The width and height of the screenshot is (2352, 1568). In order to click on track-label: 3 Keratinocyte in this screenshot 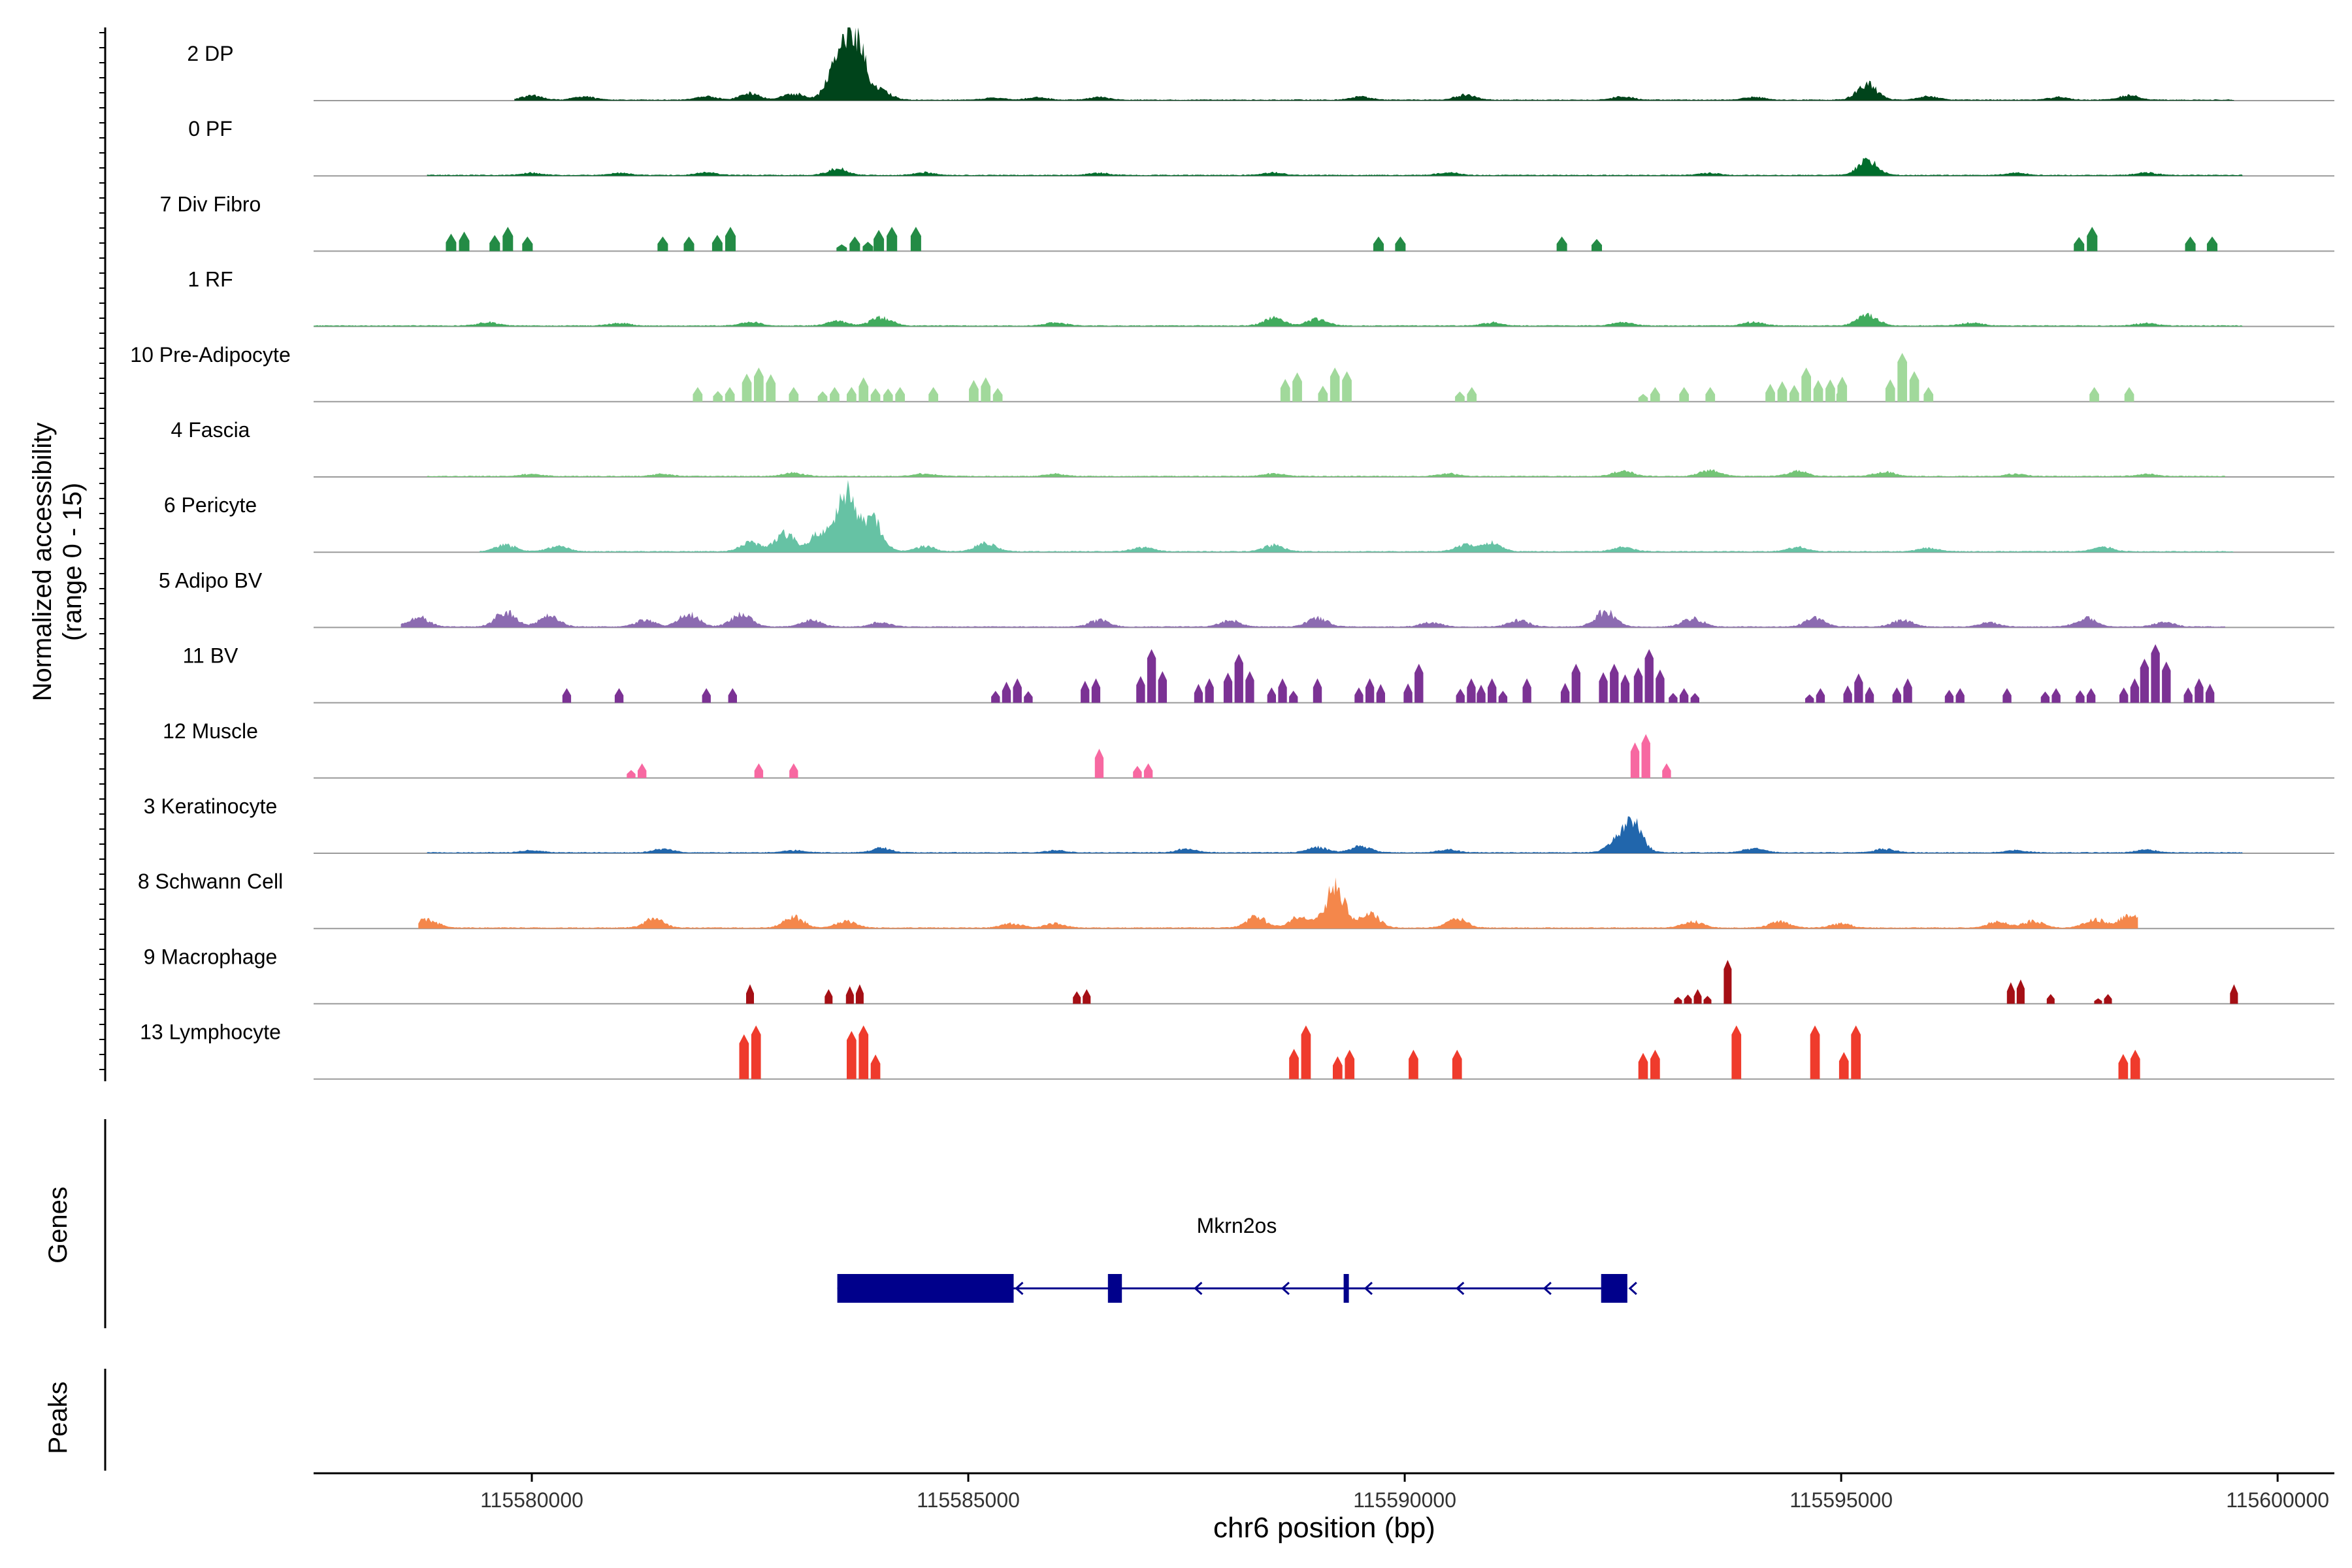, I will do `click(211, 806)`.